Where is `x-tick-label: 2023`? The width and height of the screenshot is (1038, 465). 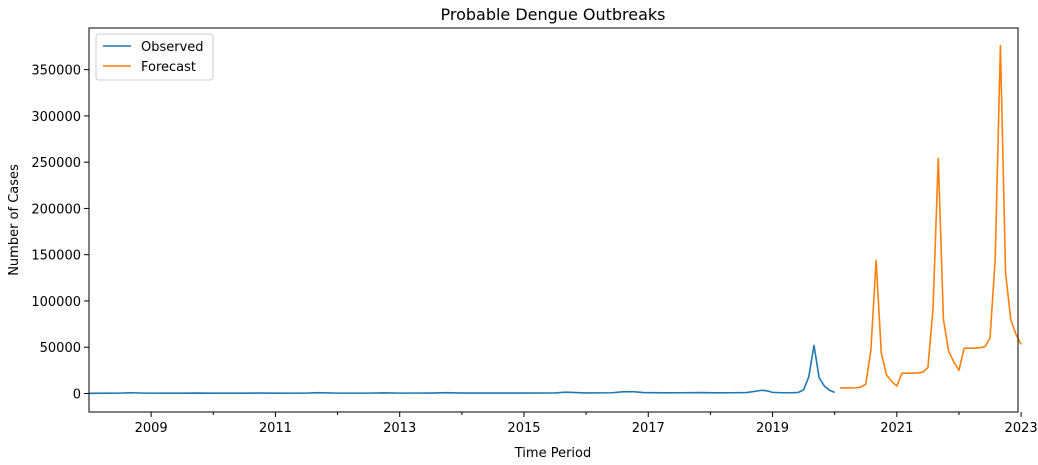
x-tick-label: 2023 is located at coordinates (1021, 428).